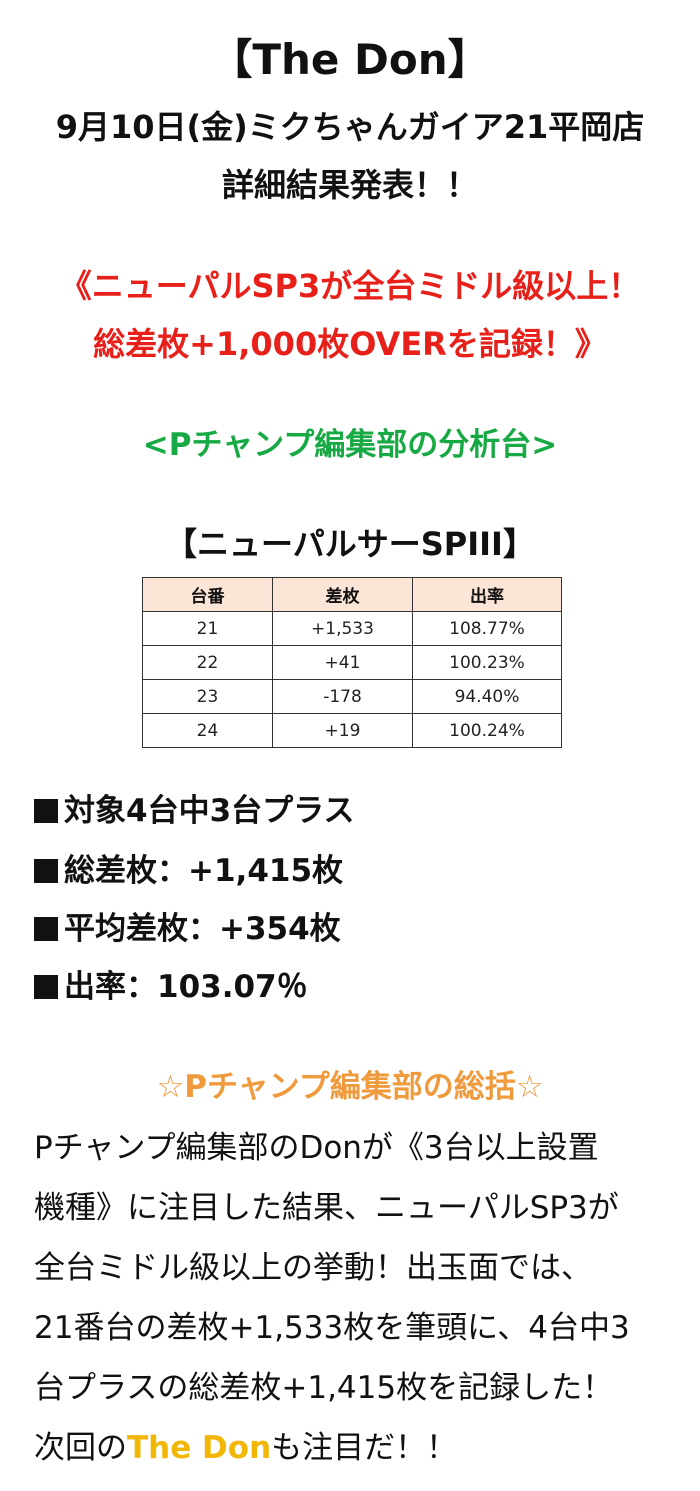 The height and width of the screenshot is (1491, 700). What do you see at coordinates (350, 544) in the screenshot?
I see `machine-name: 【ニューパルサーSPIII】` at bounding box center [350, 544].